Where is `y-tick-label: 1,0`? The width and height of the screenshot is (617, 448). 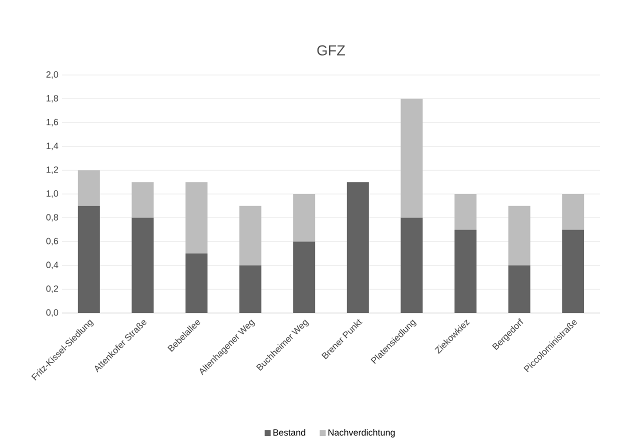
y-tick-label: 1,0 is located at coordinates (52, 194).